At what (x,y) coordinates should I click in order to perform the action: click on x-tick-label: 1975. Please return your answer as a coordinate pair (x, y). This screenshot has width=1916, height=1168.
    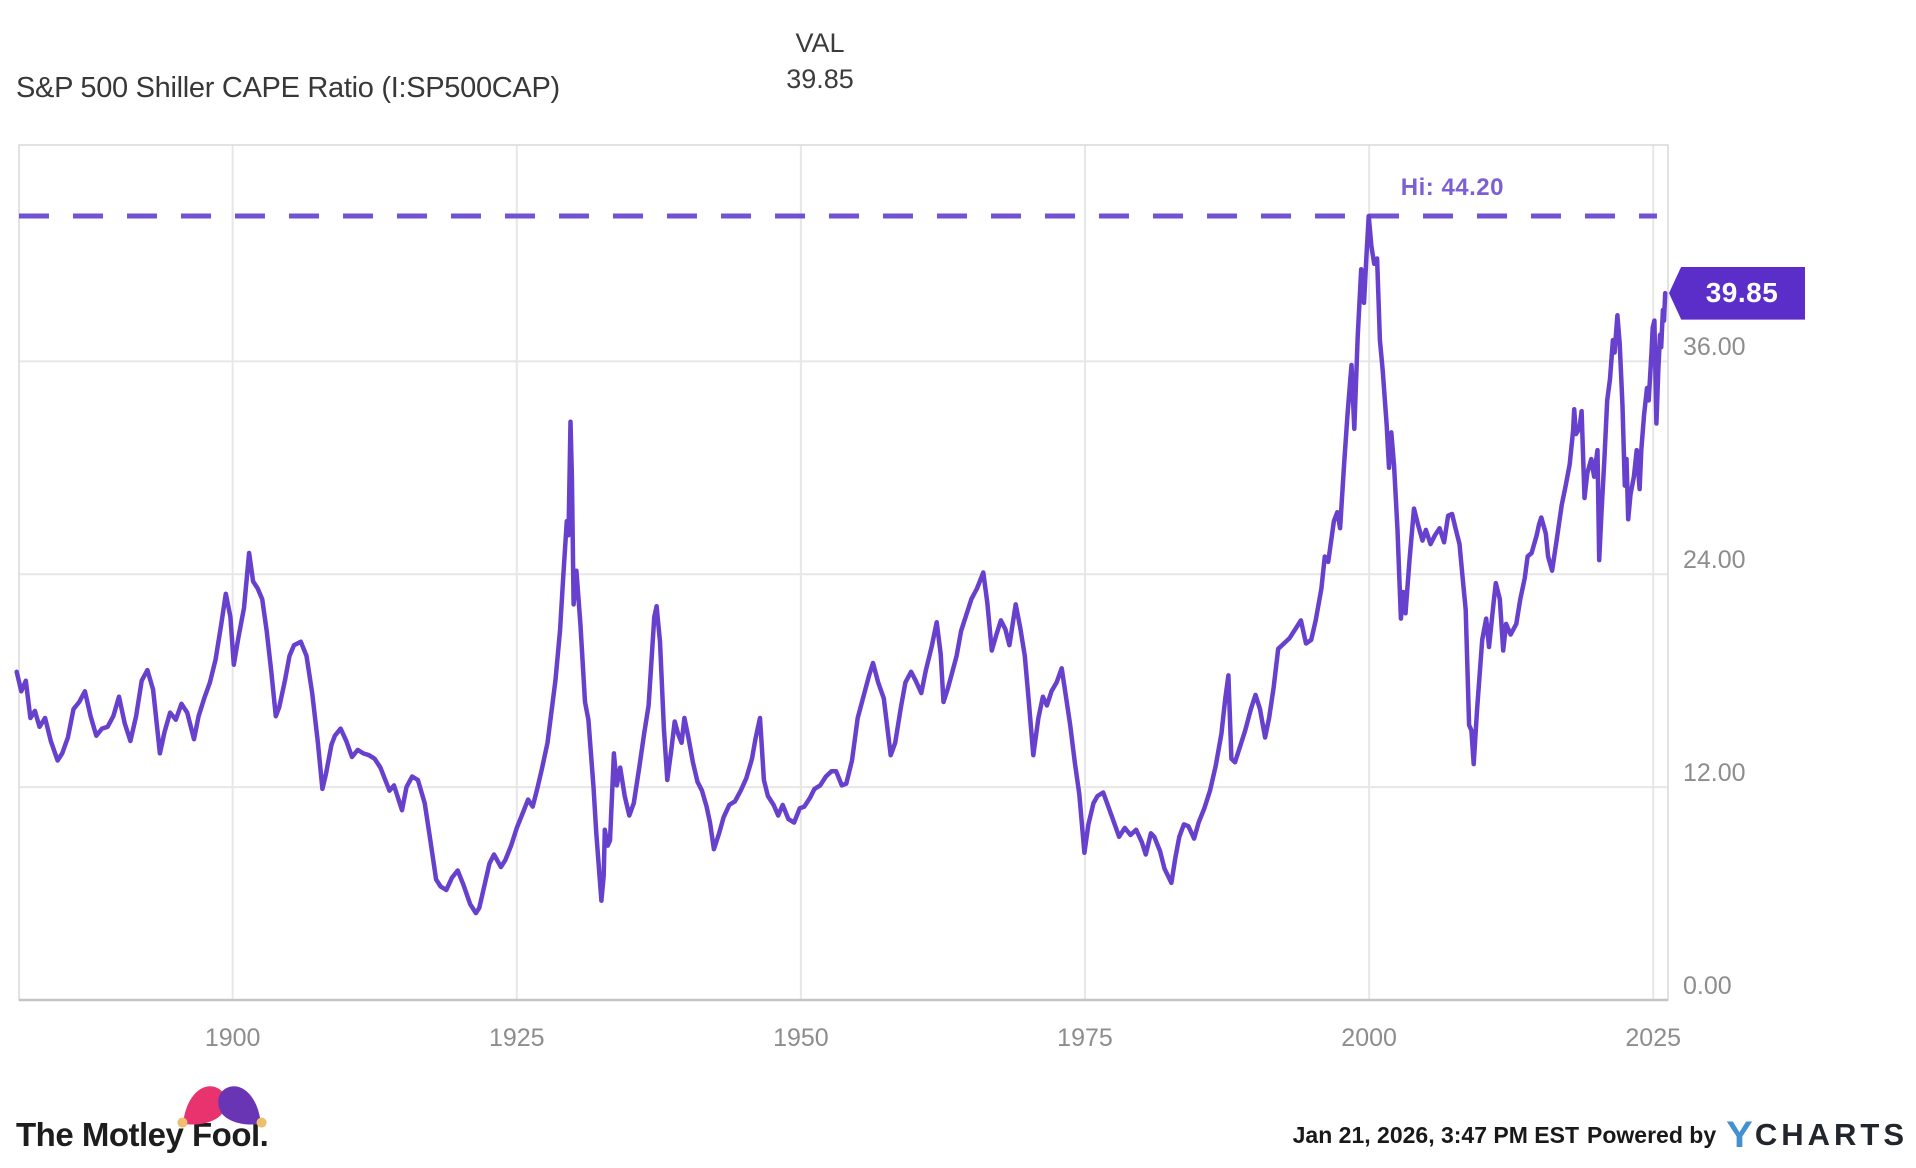
    Looking at the image, I should click on (1085, 1038).